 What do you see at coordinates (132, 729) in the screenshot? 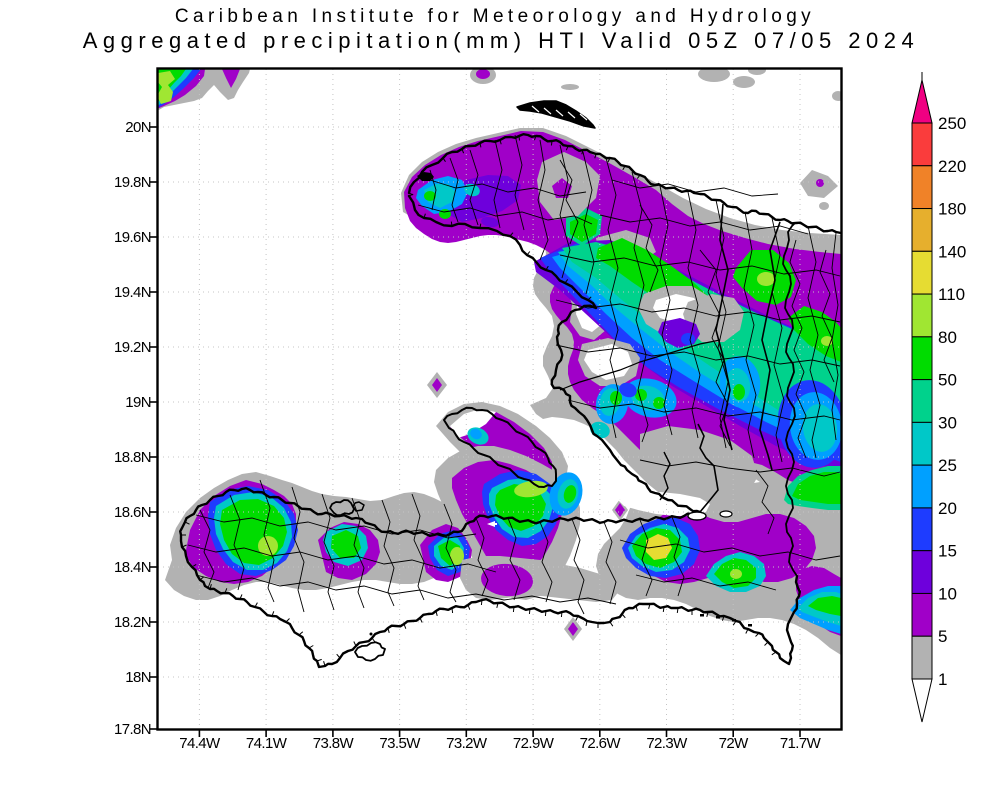
I see `svg-text: 17.8N` at bounding box center [132, 729].